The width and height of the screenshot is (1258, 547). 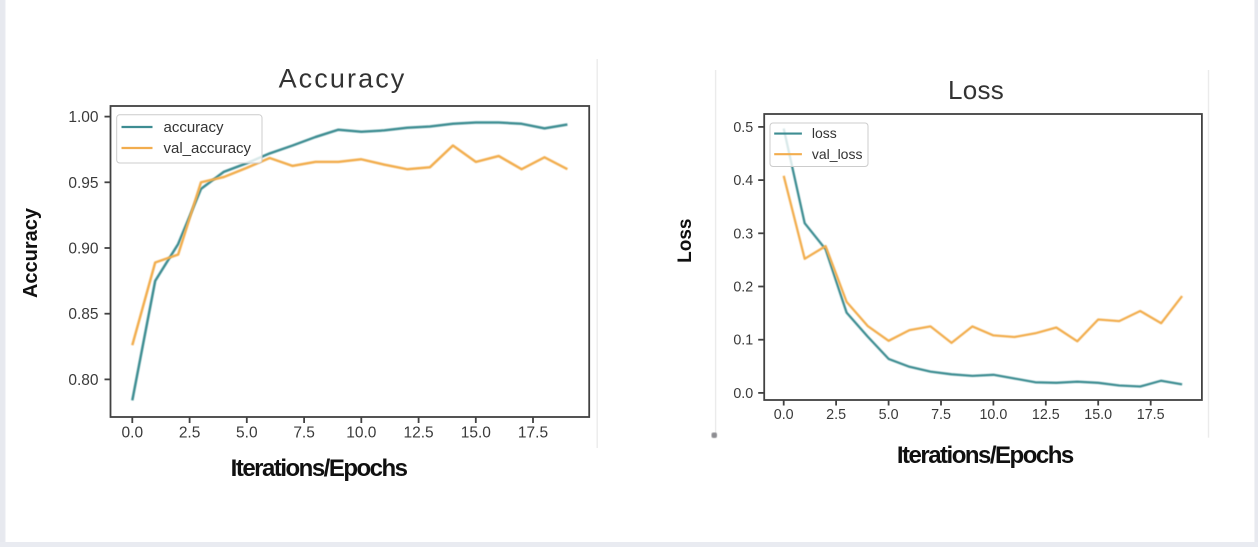 I want to click on svg-text: 0.90, so click(x=83, y=249).